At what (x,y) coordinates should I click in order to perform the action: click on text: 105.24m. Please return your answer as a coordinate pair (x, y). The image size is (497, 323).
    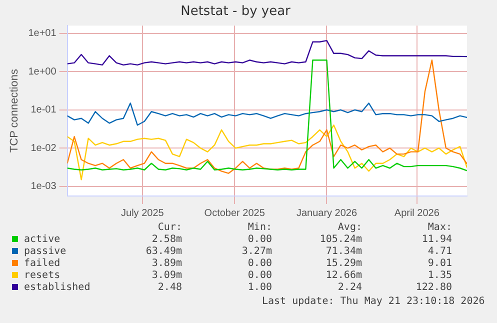
    Looking at the image, I should click on (340, 240).